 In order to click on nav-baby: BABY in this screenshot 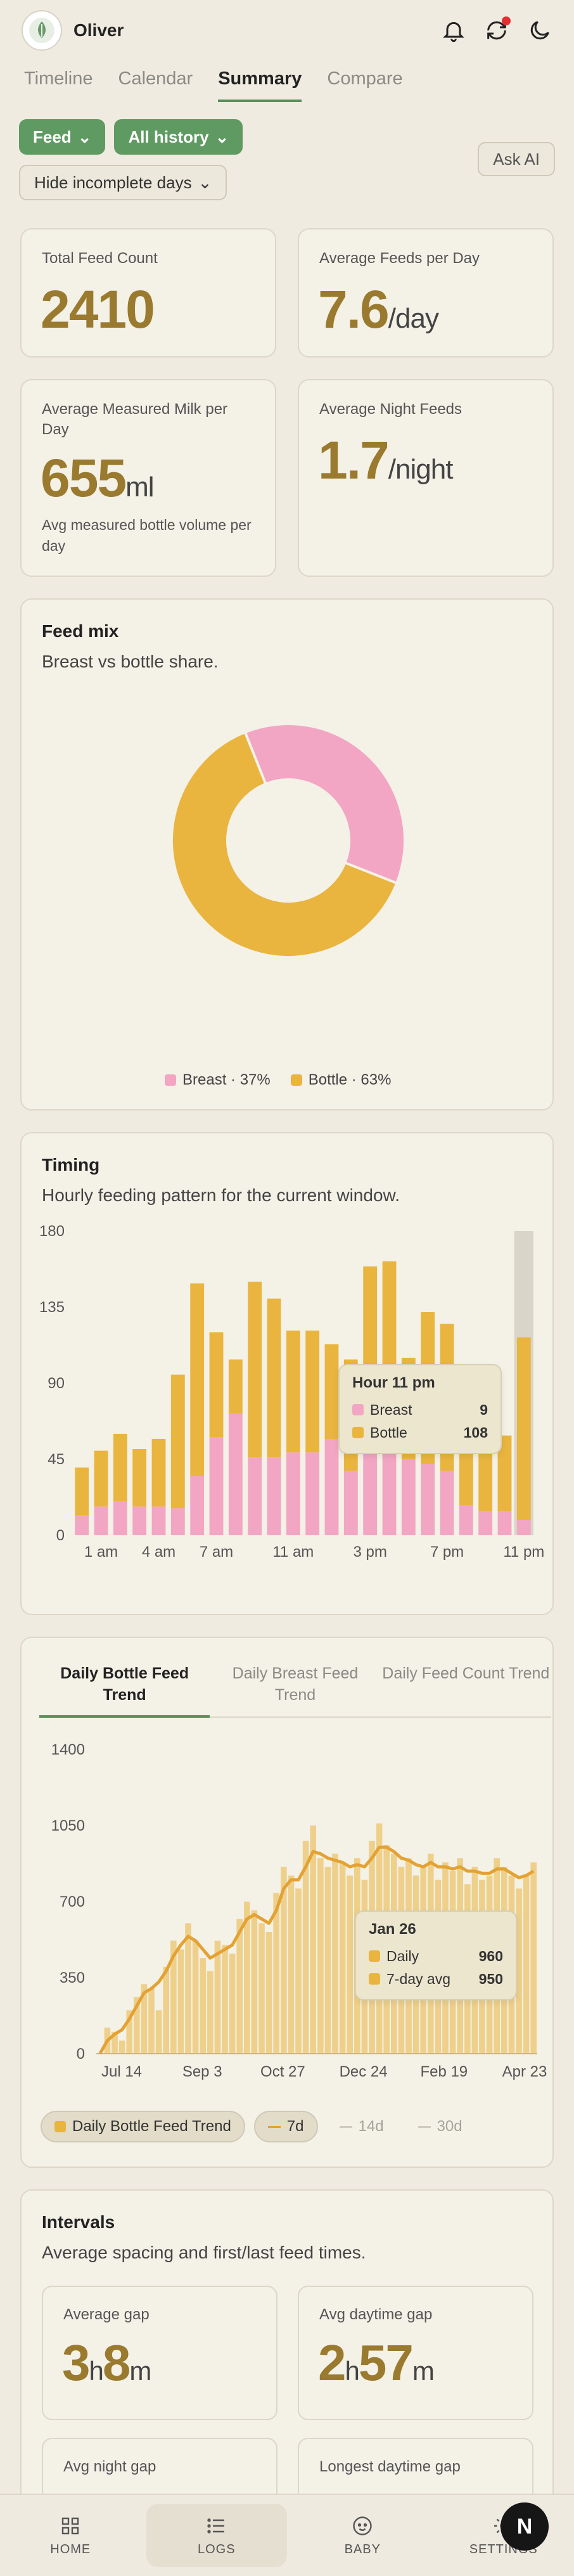, I will do `click(362, 2535)`.